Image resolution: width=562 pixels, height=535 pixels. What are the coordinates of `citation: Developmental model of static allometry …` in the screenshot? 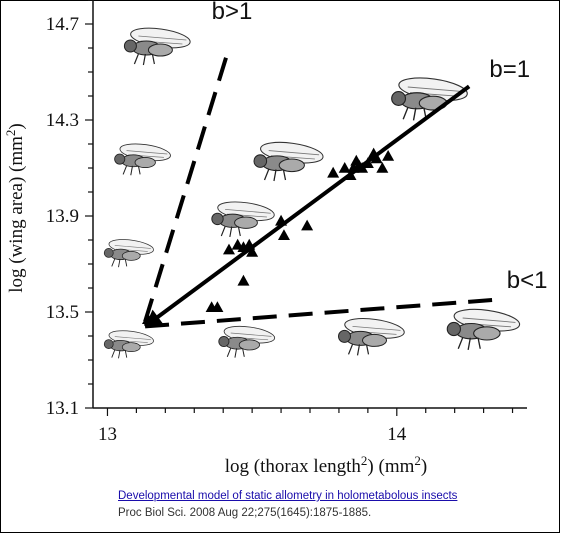 It's located at (287, 505).